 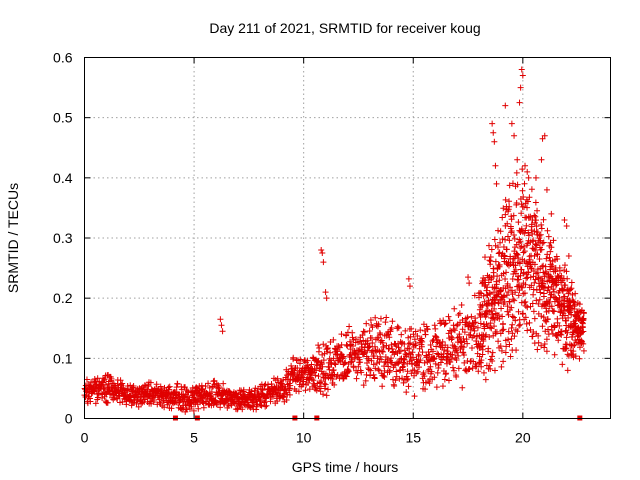 I want to click on y-tick-label: 0.5, so click(x=63, y=118).